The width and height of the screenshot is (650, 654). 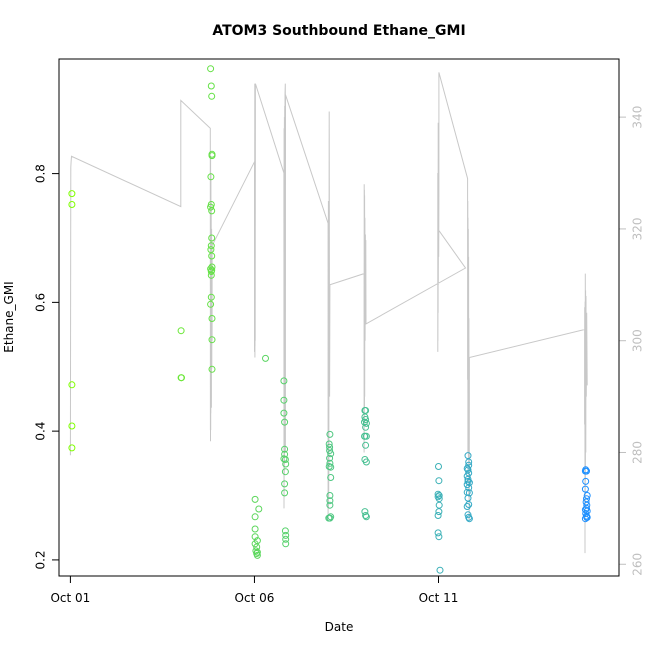 I want to click on y-tick-label: 0.6, so click(x=41, y=302).